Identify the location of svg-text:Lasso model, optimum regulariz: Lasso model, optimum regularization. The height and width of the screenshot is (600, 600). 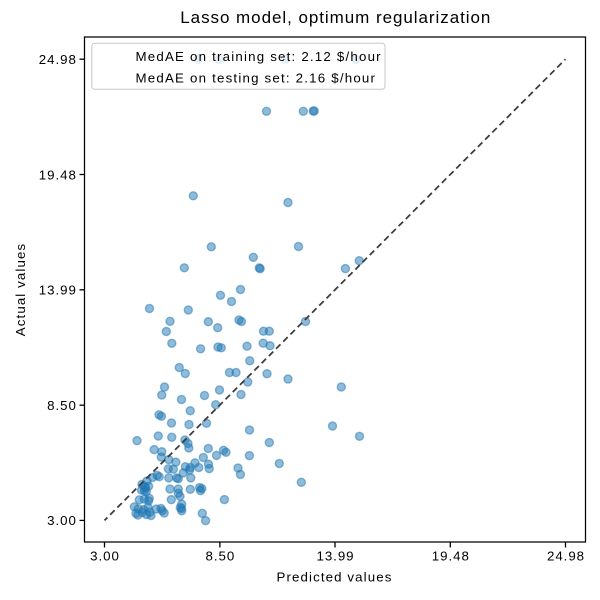
(335, 17).